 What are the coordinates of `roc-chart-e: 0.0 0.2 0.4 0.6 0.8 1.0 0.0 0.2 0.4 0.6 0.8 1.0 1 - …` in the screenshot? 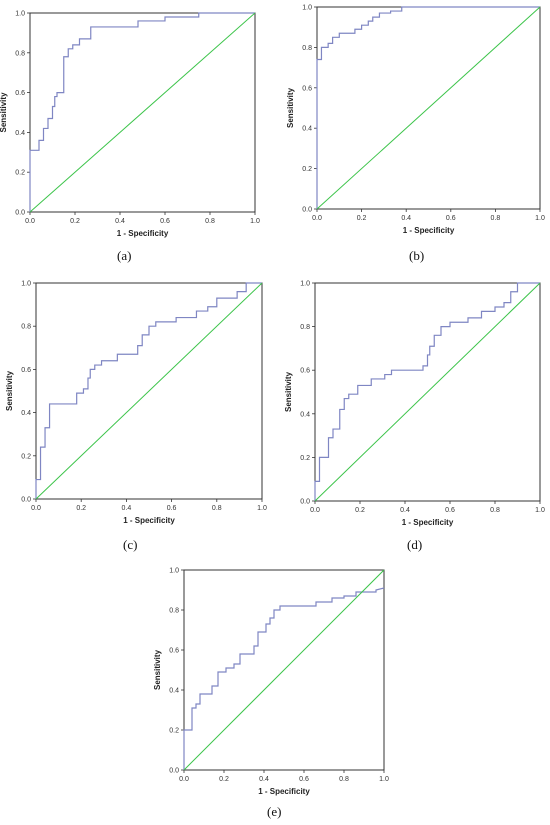 It's located at (271, 682).